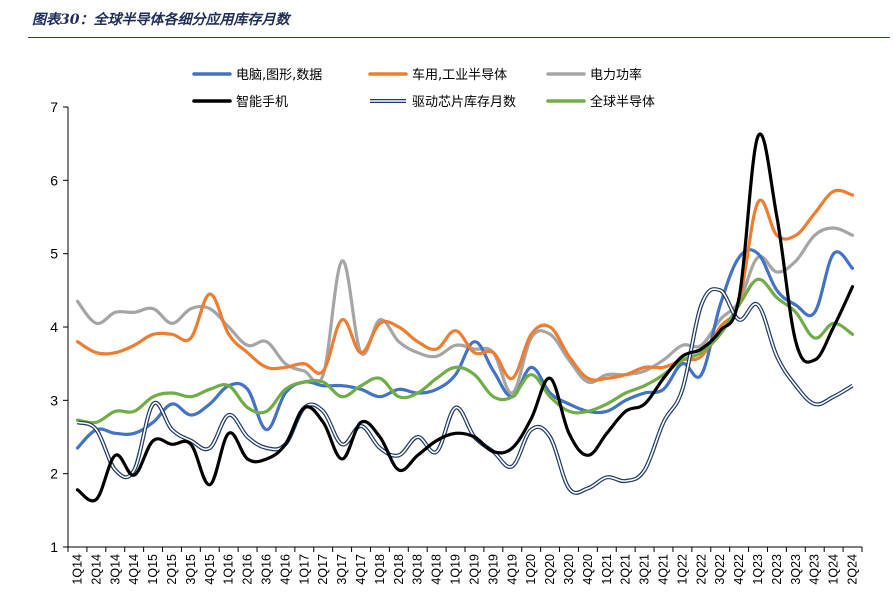  Describe the element at coordinates (304, 569) in the screenshot. I see `x-tick-label: 1Q17` at that location.